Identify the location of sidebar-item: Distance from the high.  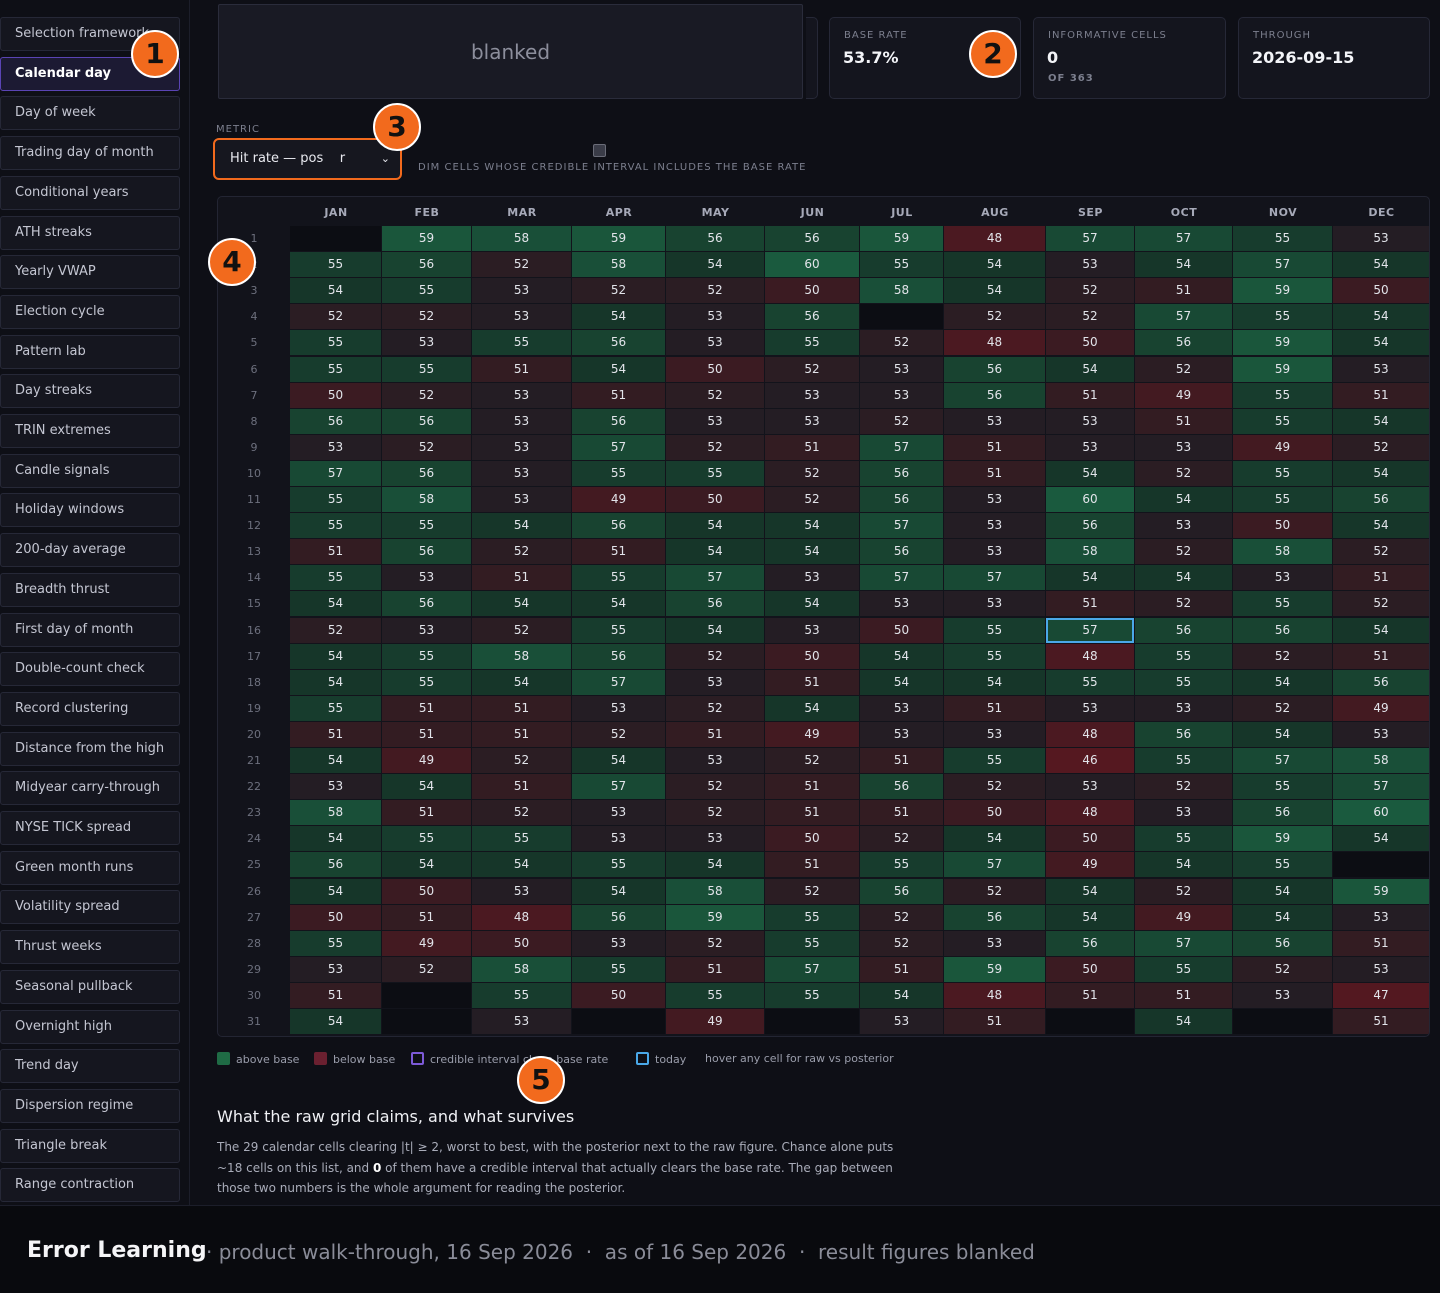
(90, 748).